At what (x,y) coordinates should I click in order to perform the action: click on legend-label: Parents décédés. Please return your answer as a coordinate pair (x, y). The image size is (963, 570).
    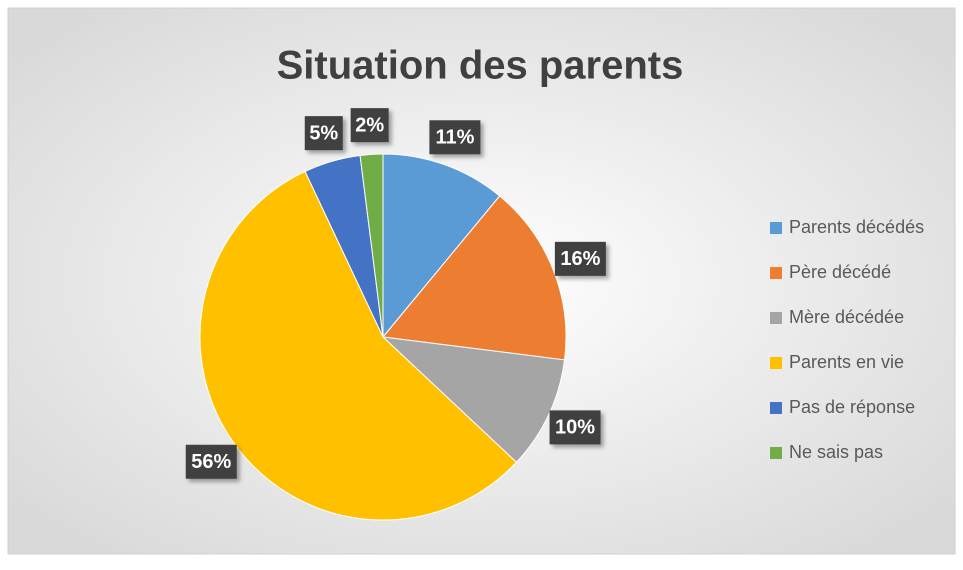
    Looking at the image, I should click on (856, 227).